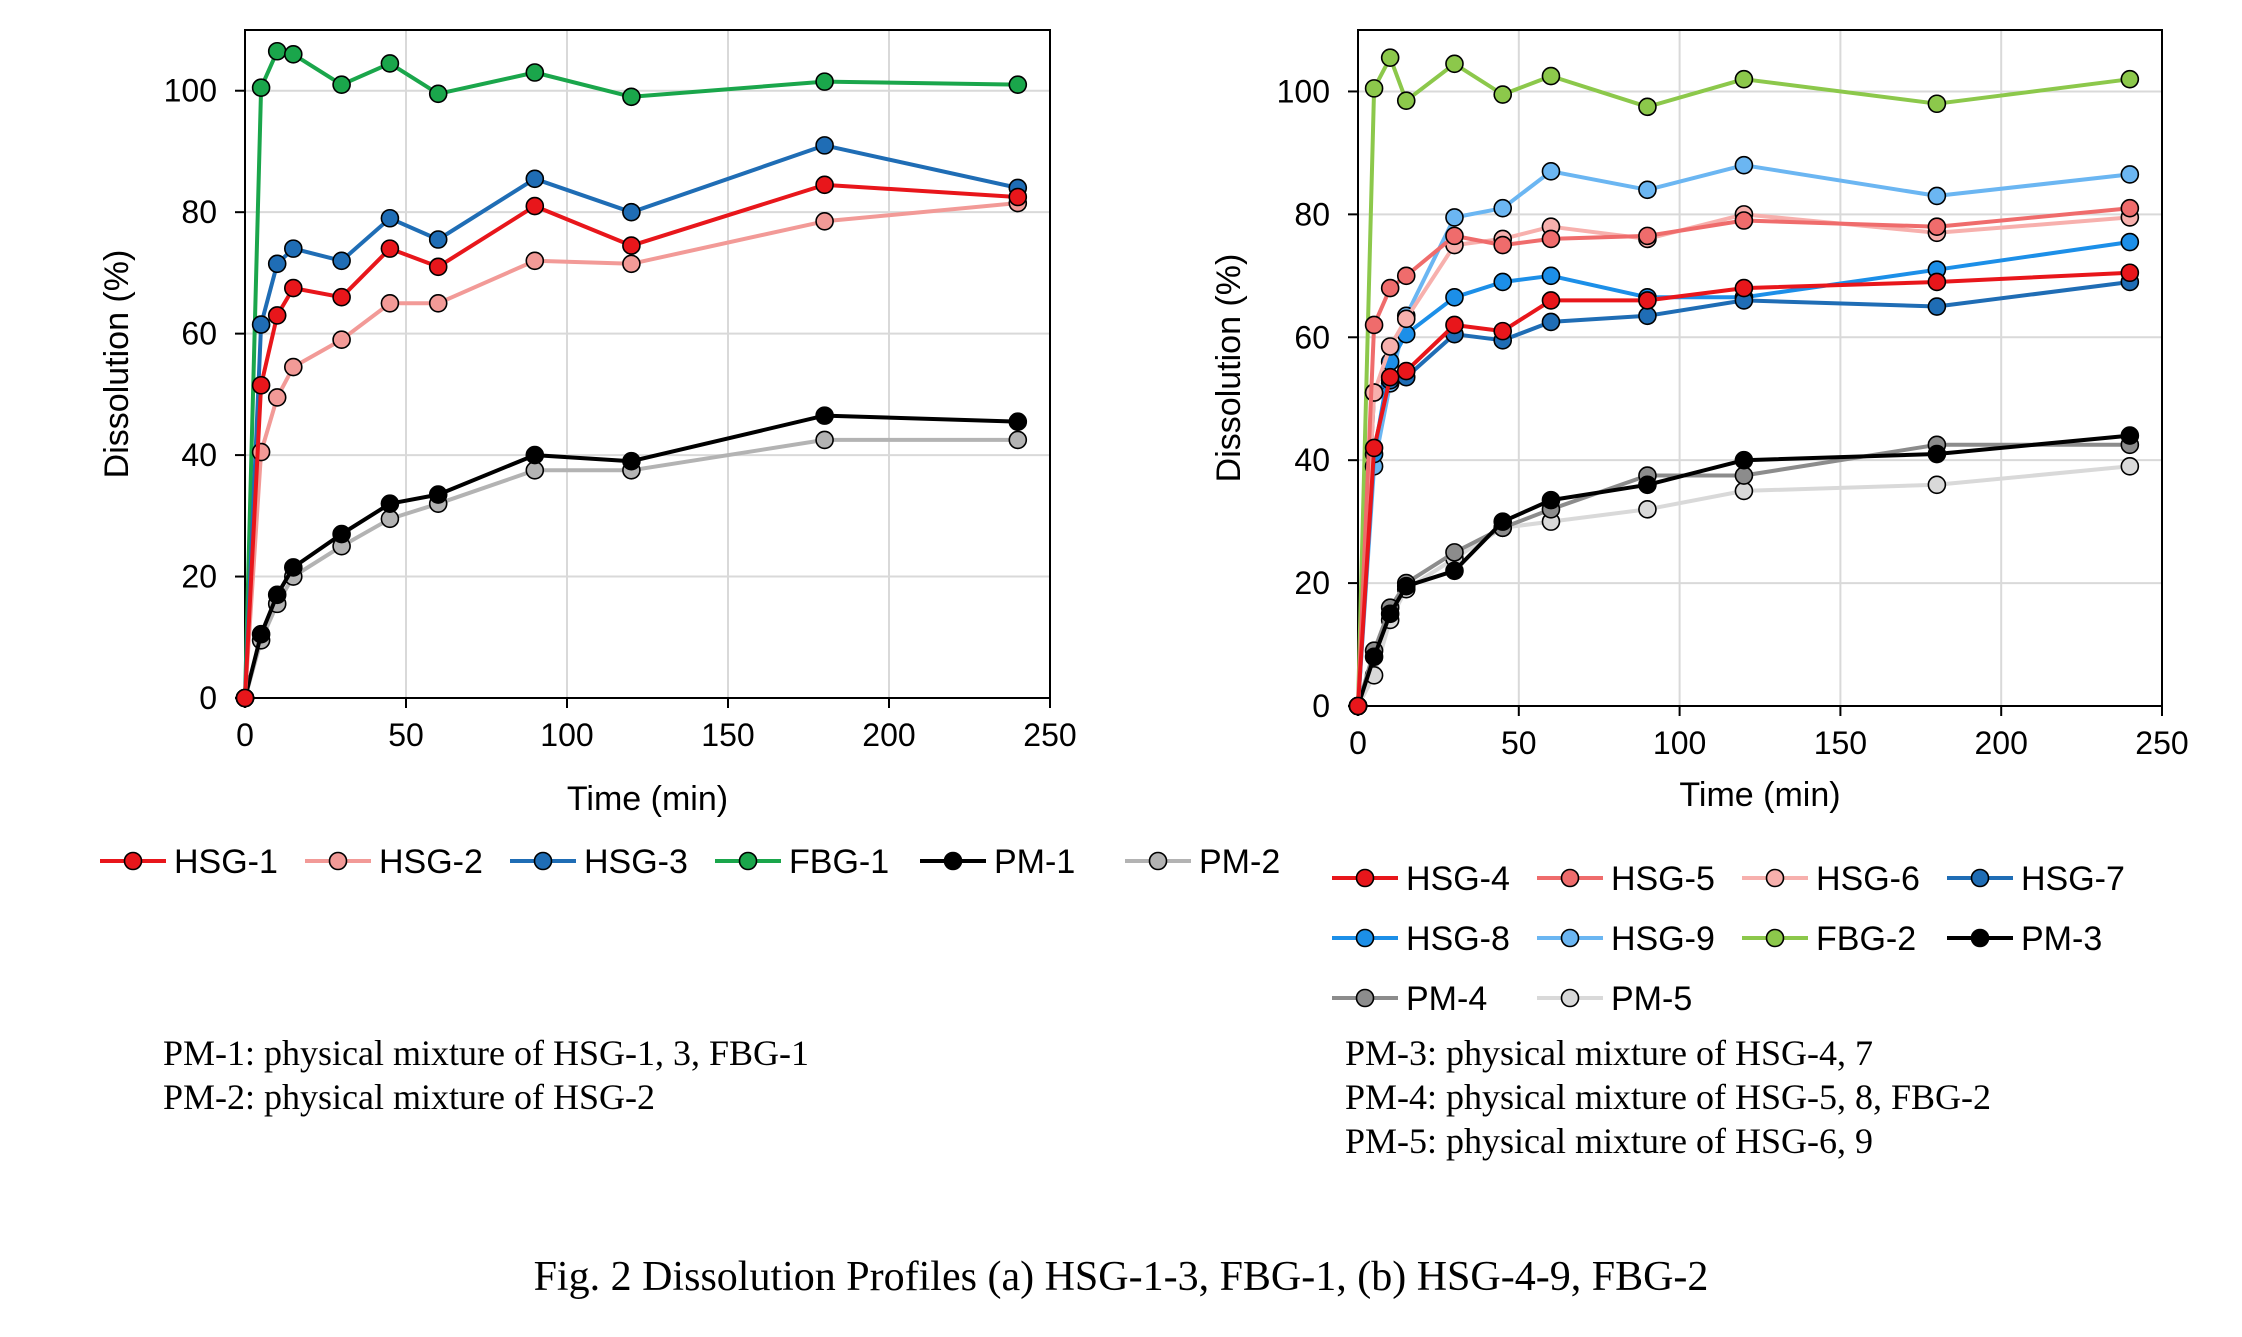  Describe the element at coordinates (2001, 743) in the screenshot. I see `x-tick-label: 200` at that location.